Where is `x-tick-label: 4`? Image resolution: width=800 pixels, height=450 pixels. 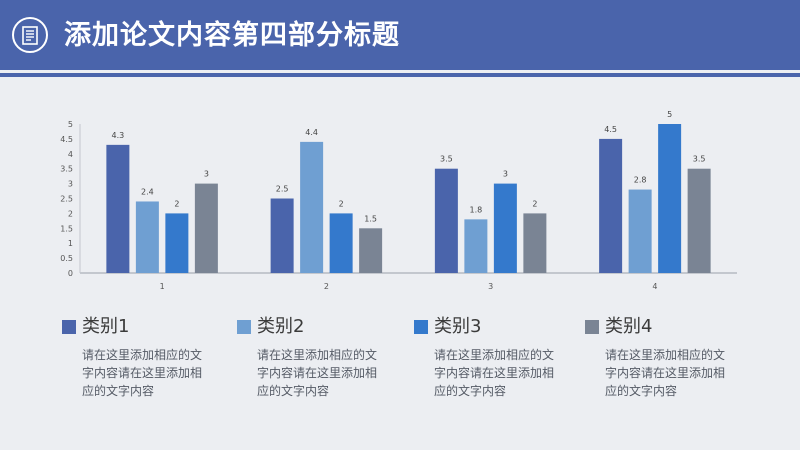
x-tick-label: 4 is located at coordinates (654, 286).